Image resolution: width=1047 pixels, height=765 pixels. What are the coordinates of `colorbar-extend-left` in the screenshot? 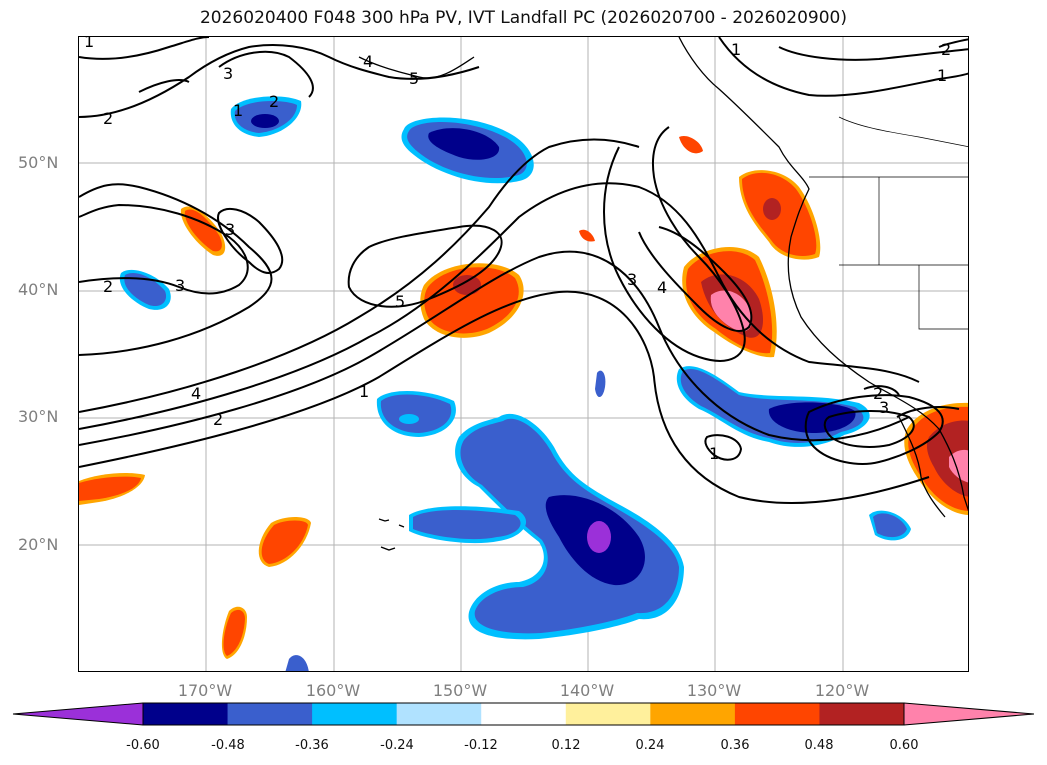 It's located at (78, 714).